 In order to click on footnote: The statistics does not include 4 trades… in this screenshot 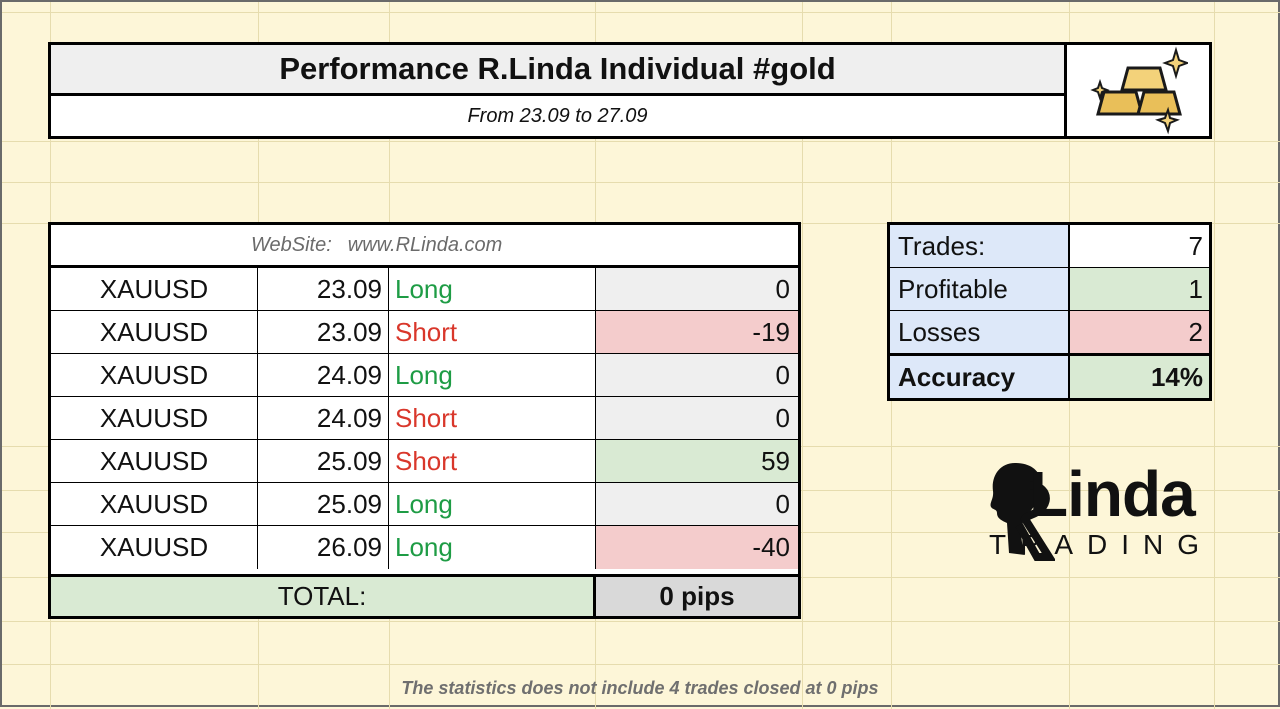, I will do `click(640, 688)`.